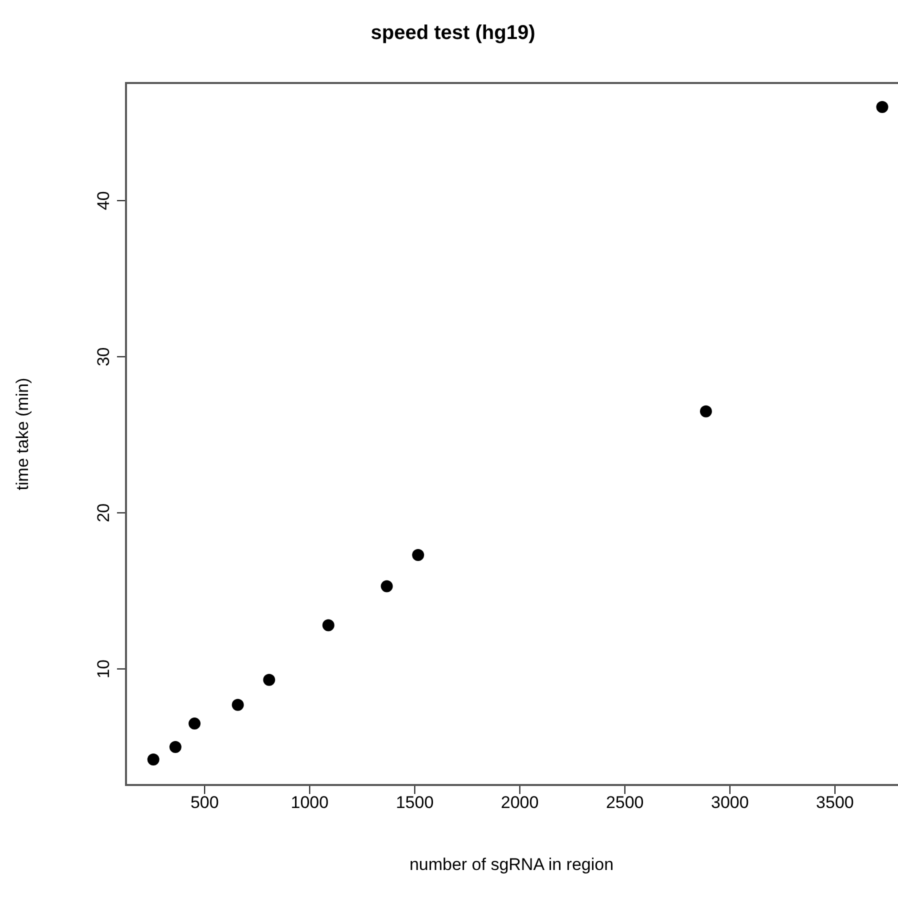 This screenshot has height=898, width=898. I want to click on x-tick-label: 2500, so click(625, 802).